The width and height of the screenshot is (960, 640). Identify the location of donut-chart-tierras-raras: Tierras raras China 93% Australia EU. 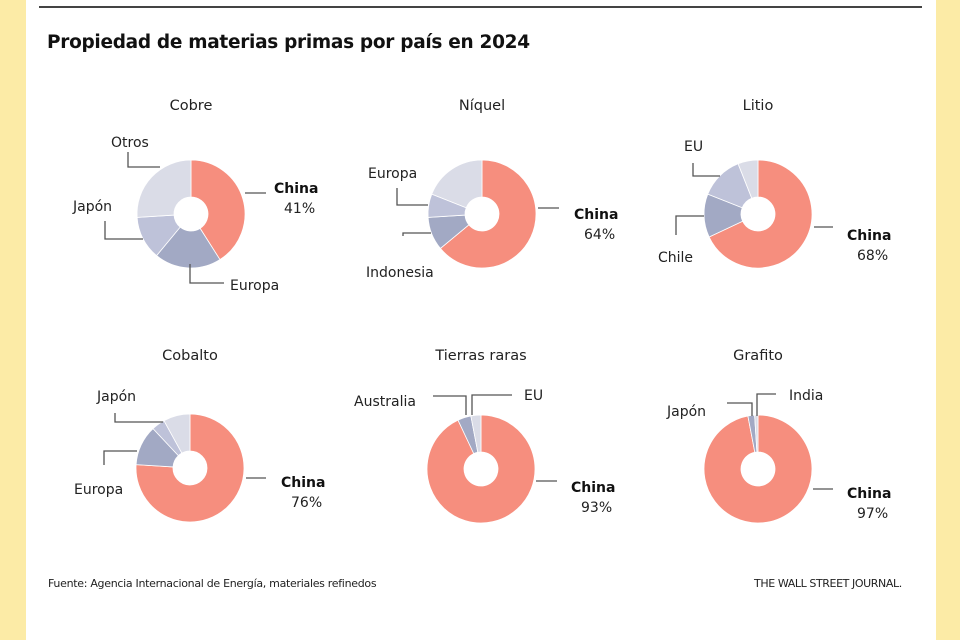
(484, 436).